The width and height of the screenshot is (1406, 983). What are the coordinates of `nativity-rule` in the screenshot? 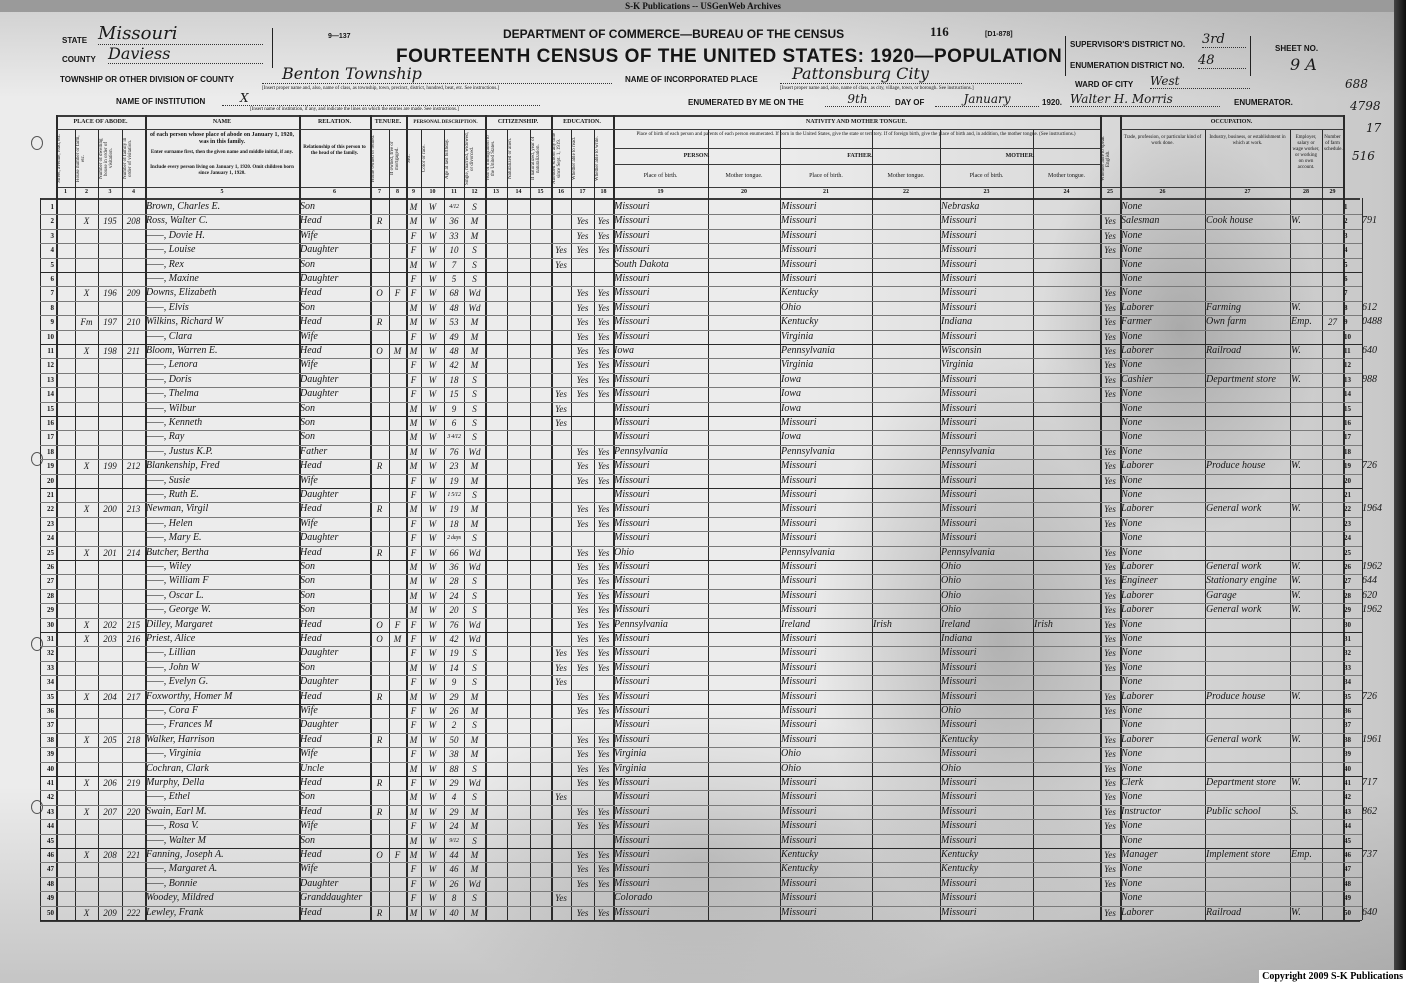 It's located at (860, 148).